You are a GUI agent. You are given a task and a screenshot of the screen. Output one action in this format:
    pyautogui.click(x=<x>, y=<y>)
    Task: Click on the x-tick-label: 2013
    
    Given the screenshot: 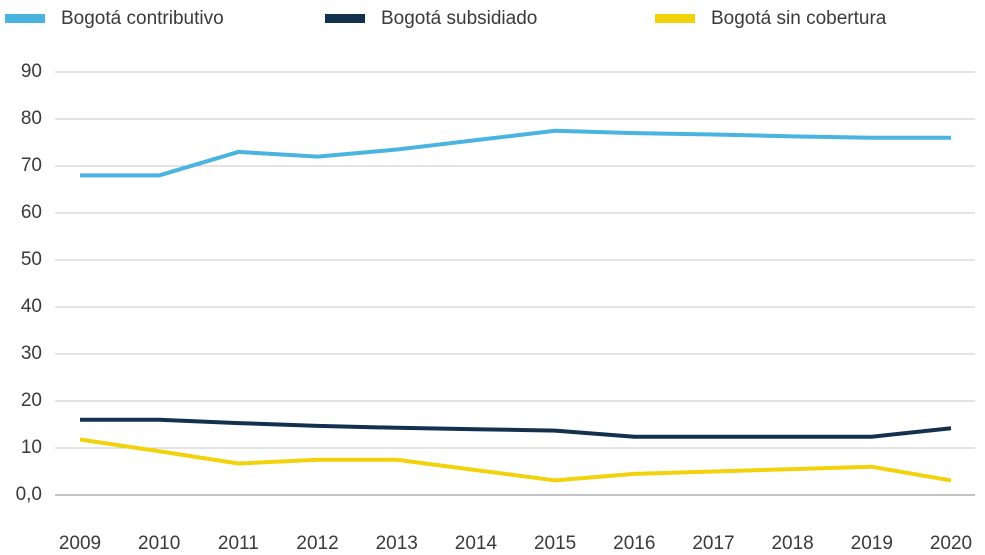 What is the action you would take?
    pyautogui.click(x=397, y=543)
    